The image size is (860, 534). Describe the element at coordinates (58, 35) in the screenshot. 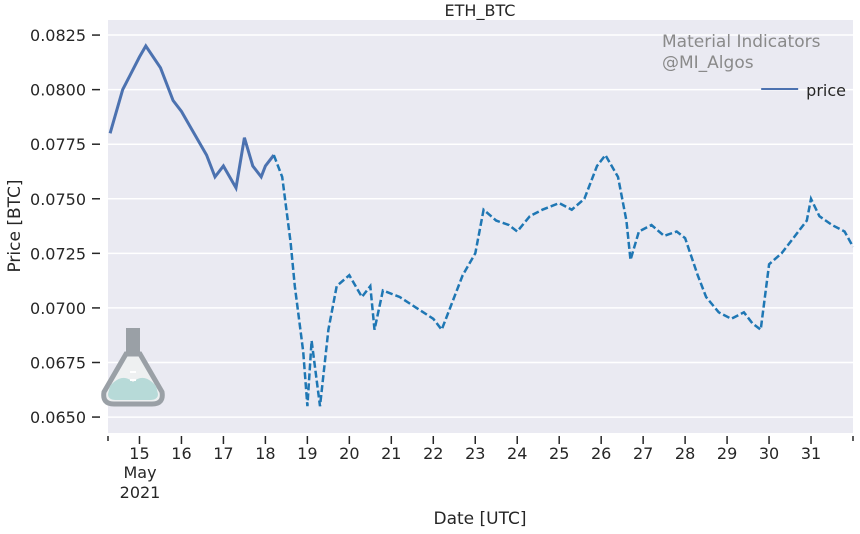

I see `y-tick-label: 0.0825` at that location.